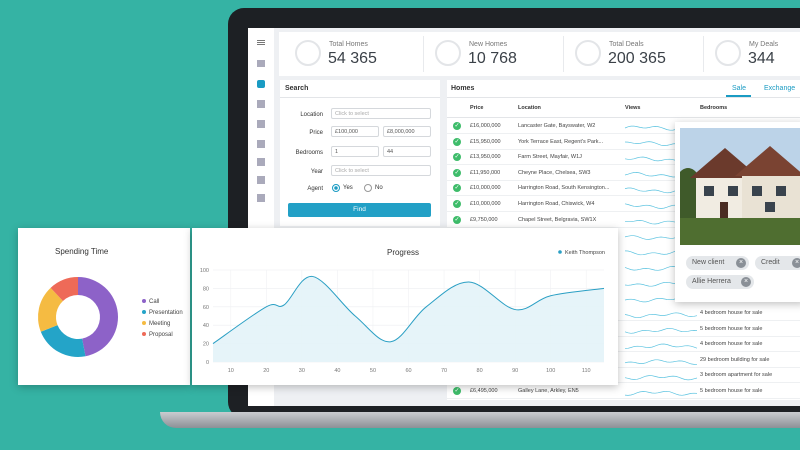 This screenshot has height=450, width=800. What do you see at coordinates (261, 84) in the screenshot?
I see `homes-icon` at bounding box center [261, 84].